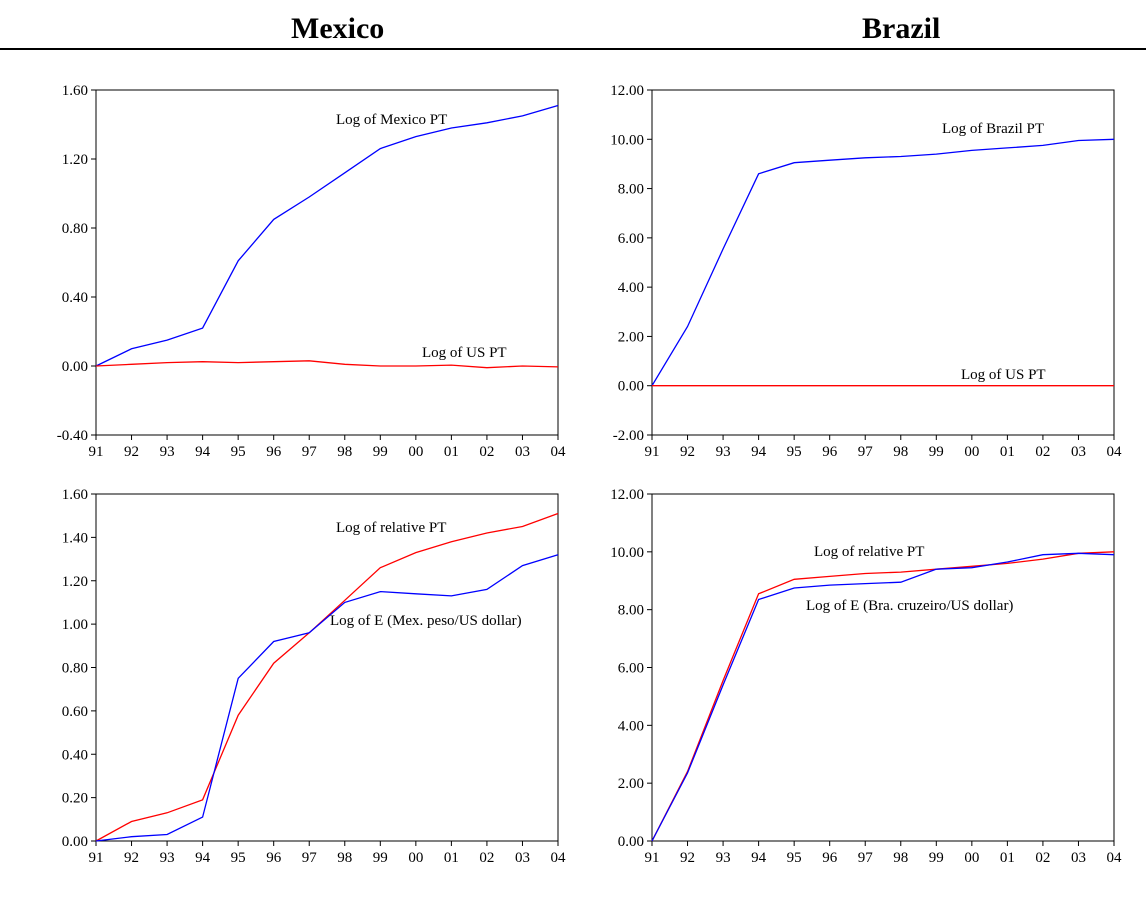 Image resolution: width=1146 pixels, height=897 pixels. What do you see at coordinates (909, 606) in the screenshot?
I see `series-label: Log of E (Bra. cruzeiro/US dollar)` at bounding box center [909, 606].